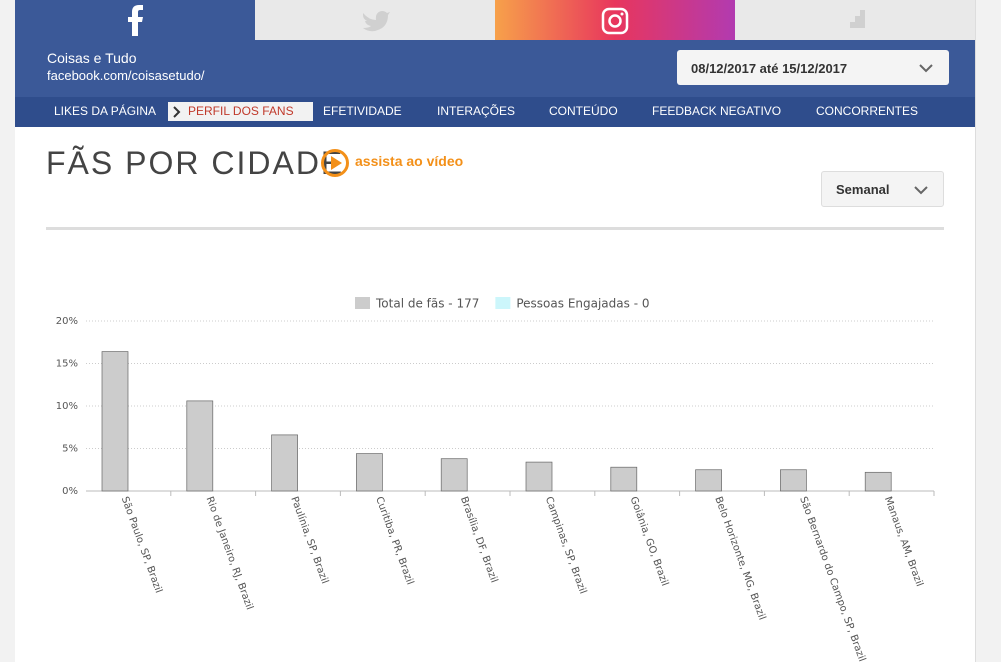  I want to click on x-tick-label: Belo Horizonte, MG, Brazil, so click(739, 558).